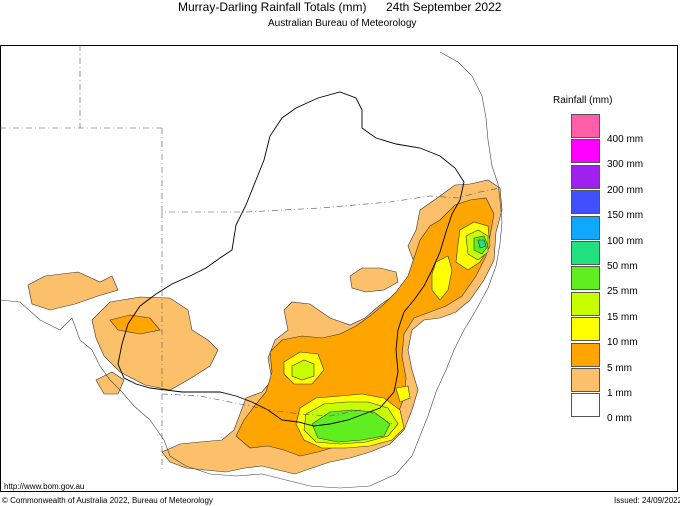  What do you see at coordinates (135, 324) in the screenshot?
I see `rain-5mm-central-sa` at bounding box center [135, 324].